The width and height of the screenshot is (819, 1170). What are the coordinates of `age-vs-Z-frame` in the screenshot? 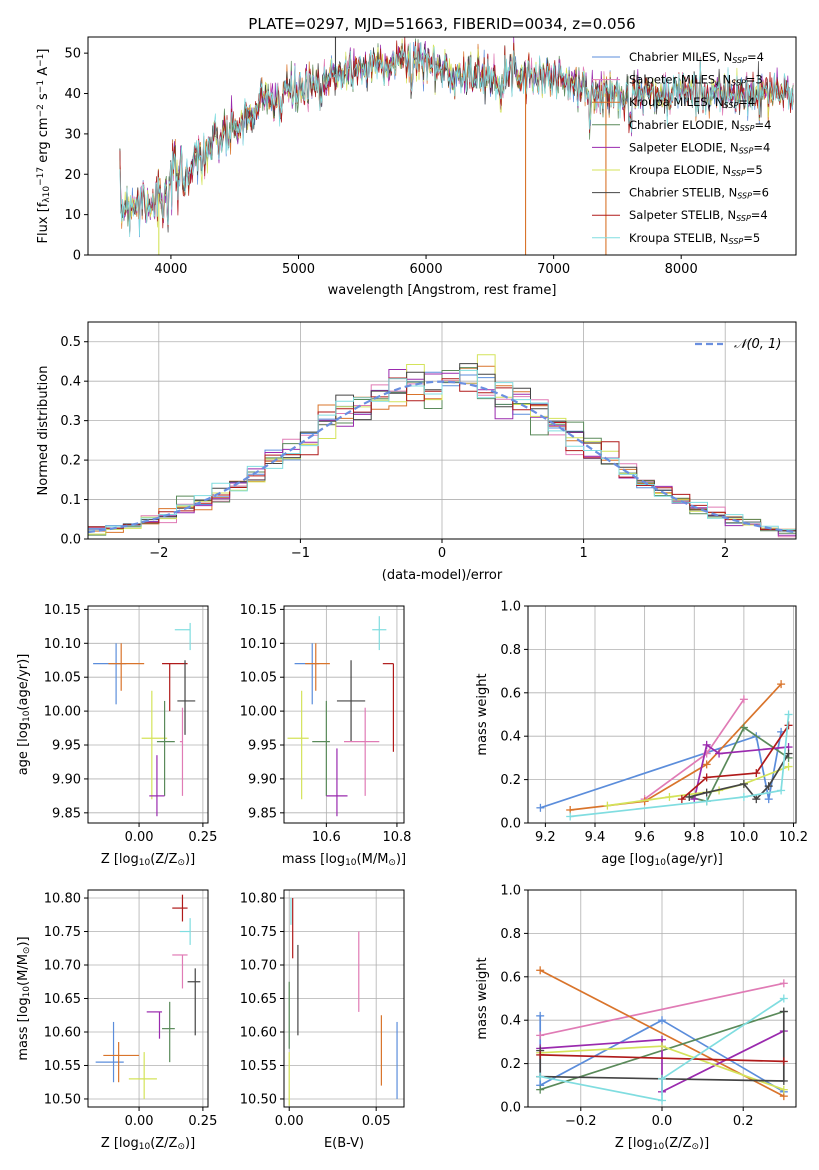 It's located at (148, 714).